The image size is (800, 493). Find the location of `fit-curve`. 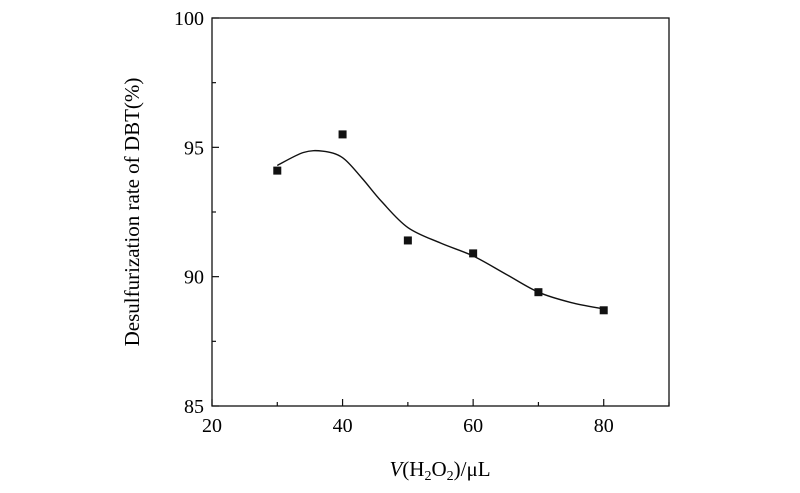

fit-curve is located at coordinates (440, 229).